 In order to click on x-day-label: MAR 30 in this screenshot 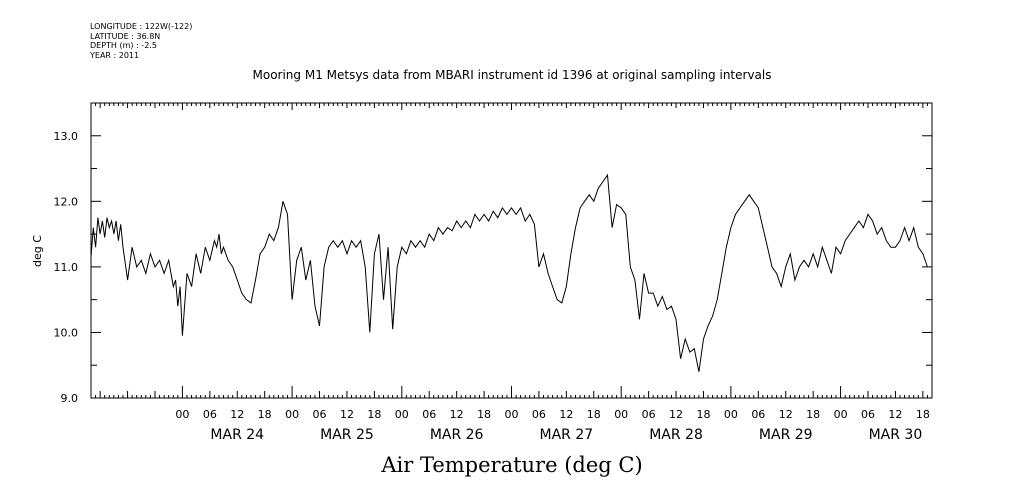, I will do `click(896, 435)`.